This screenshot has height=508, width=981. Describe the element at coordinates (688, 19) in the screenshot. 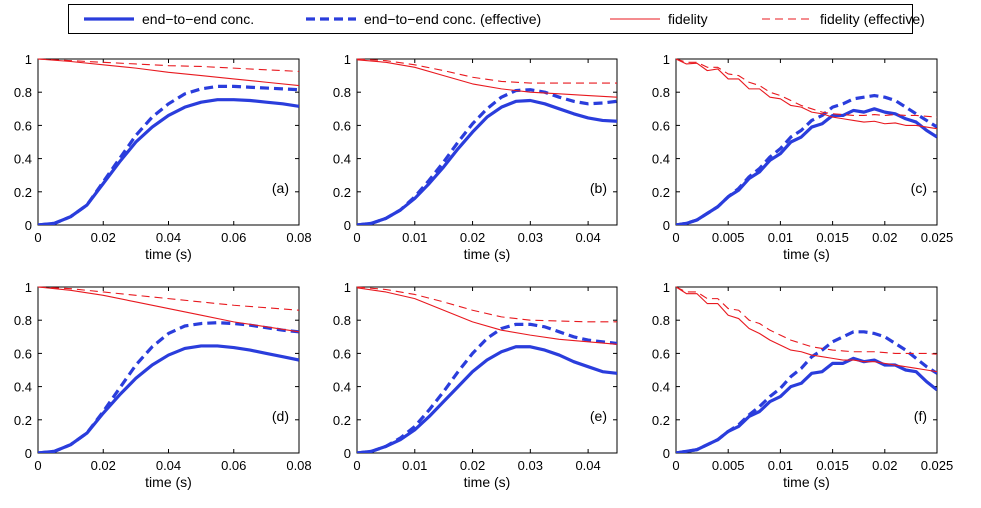

I see `legend-label-fidelity: fidelity` at that location.